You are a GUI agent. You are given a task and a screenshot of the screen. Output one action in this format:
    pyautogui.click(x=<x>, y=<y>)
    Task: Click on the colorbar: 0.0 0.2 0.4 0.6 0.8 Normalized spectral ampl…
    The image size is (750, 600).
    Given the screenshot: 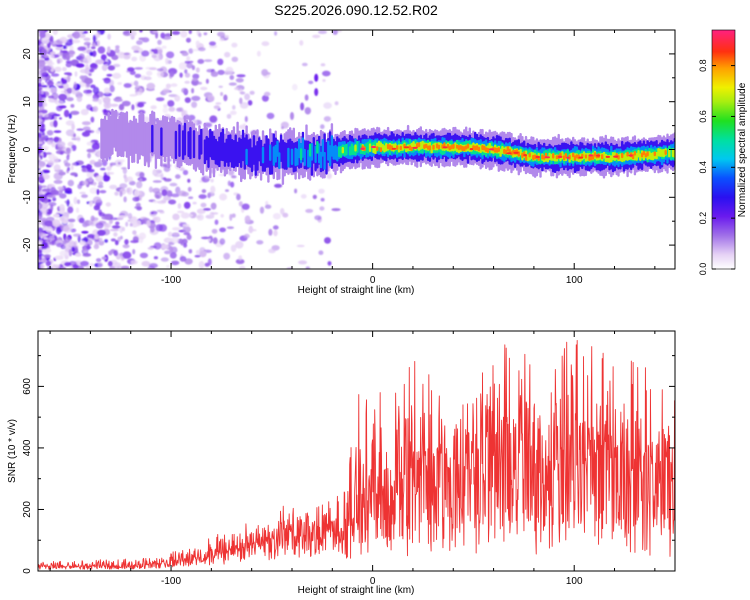 What is the action you would take?
    pyautogui.click(x=723, y=152)
    